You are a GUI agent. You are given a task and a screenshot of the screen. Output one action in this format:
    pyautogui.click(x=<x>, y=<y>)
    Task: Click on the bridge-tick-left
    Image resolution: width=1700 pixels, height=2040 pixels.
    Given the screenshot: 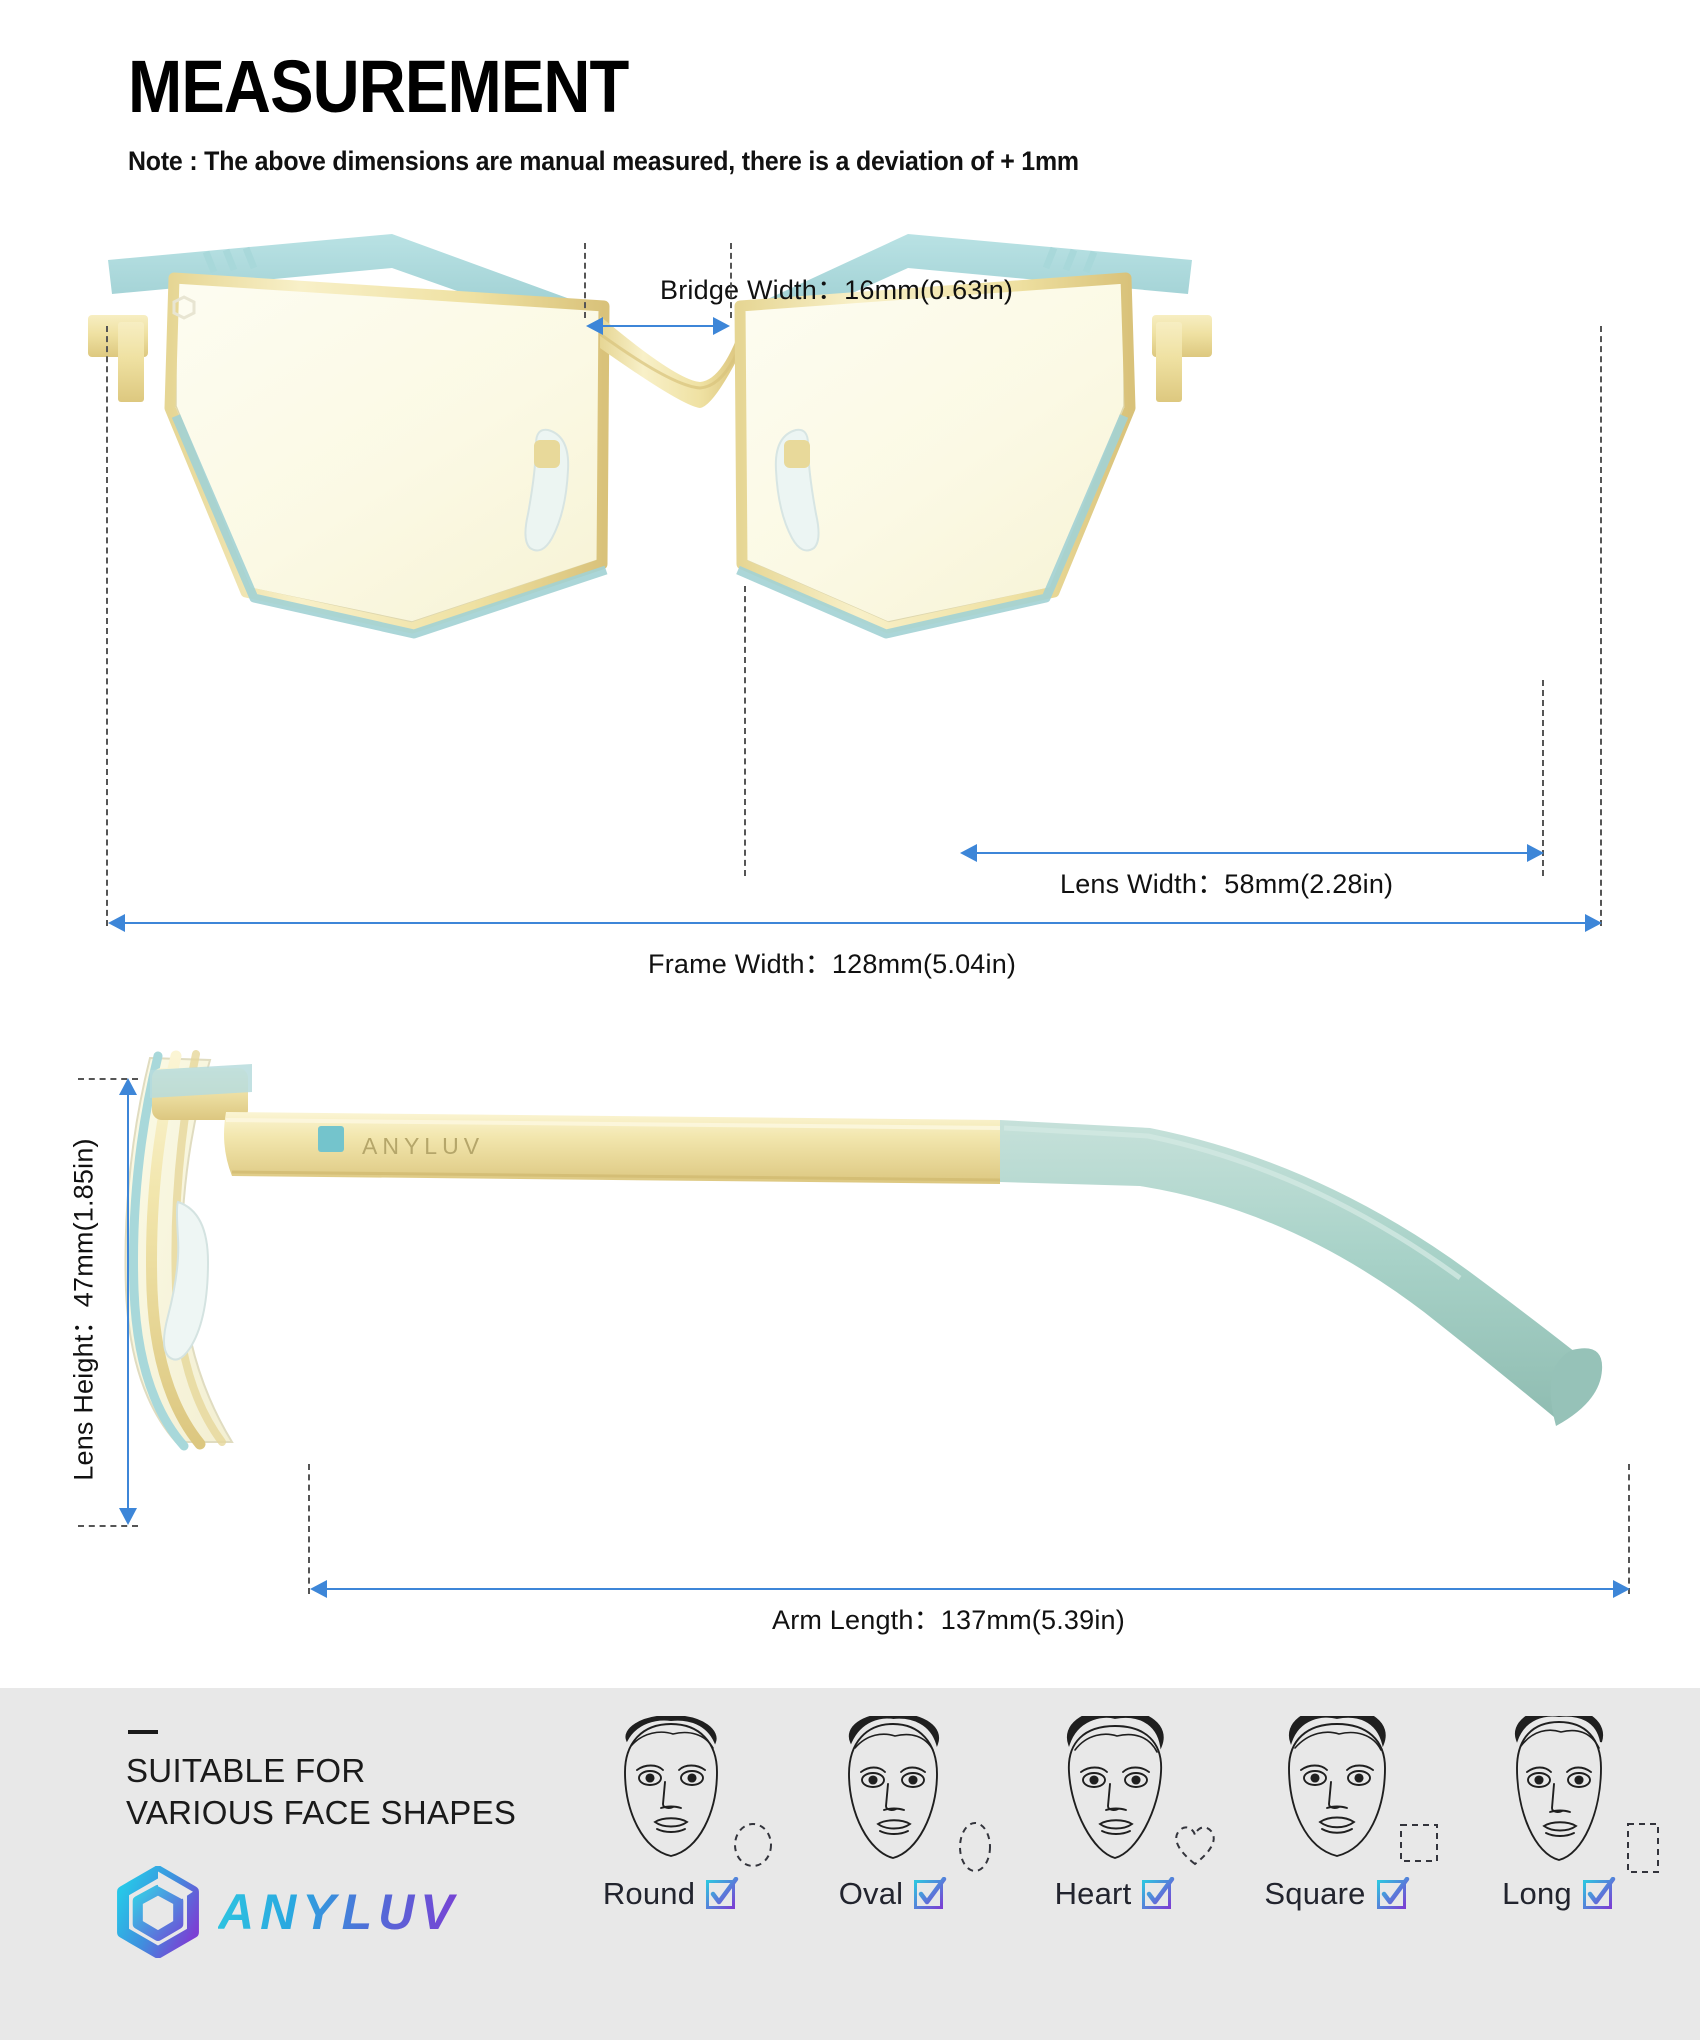 What is the action you would take?
    pyautogui.click(x=585, y=280)
    